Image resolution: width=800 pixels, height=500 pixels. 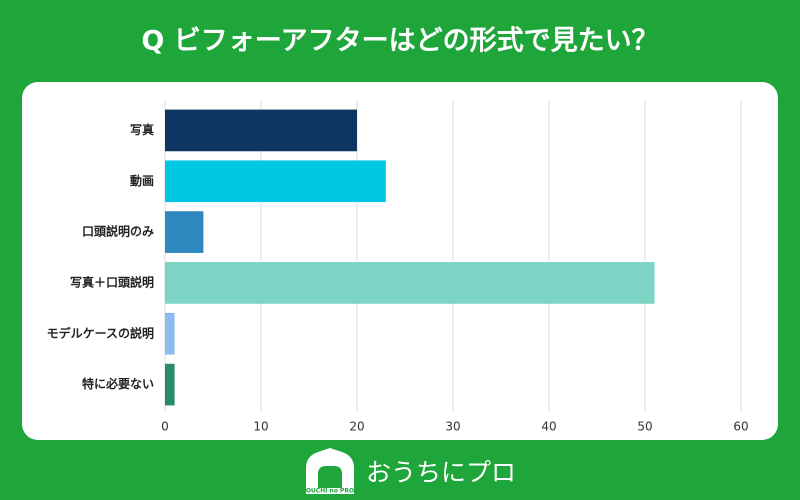 I want to click on logo-text: OUCHI no PRO, so click(x=330, y=491).